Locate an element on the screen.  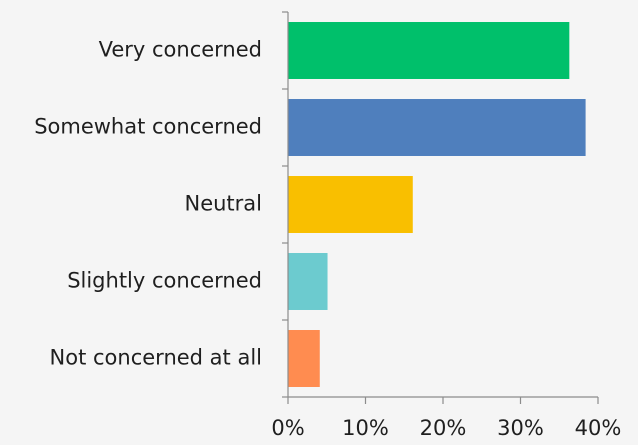
x-tick-label: 0% is located at coordinates (287, 428).